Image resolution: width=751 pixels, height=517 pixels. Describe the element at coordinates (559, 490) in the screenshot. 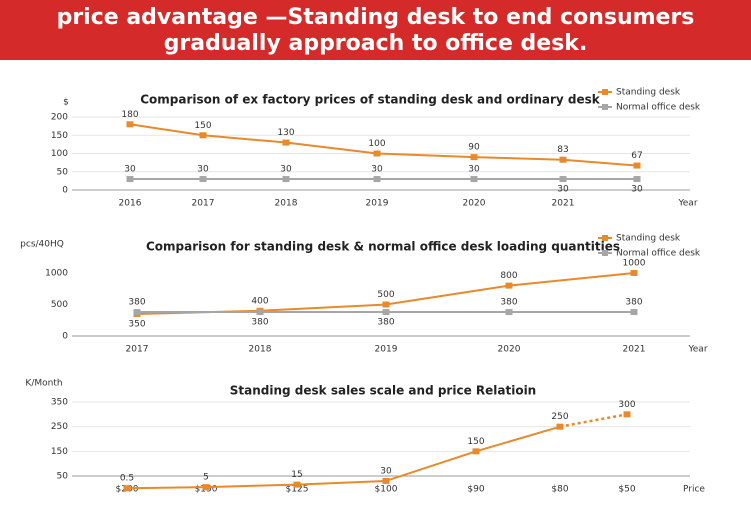

I see `x-tick-label: $80` at that location.